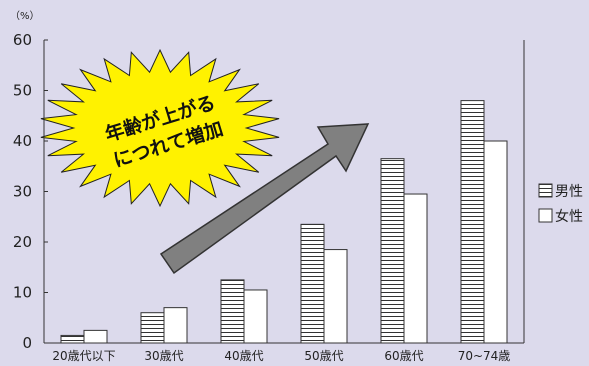  I want to click on x-tick-label: 40歳代, so click(243, 356).